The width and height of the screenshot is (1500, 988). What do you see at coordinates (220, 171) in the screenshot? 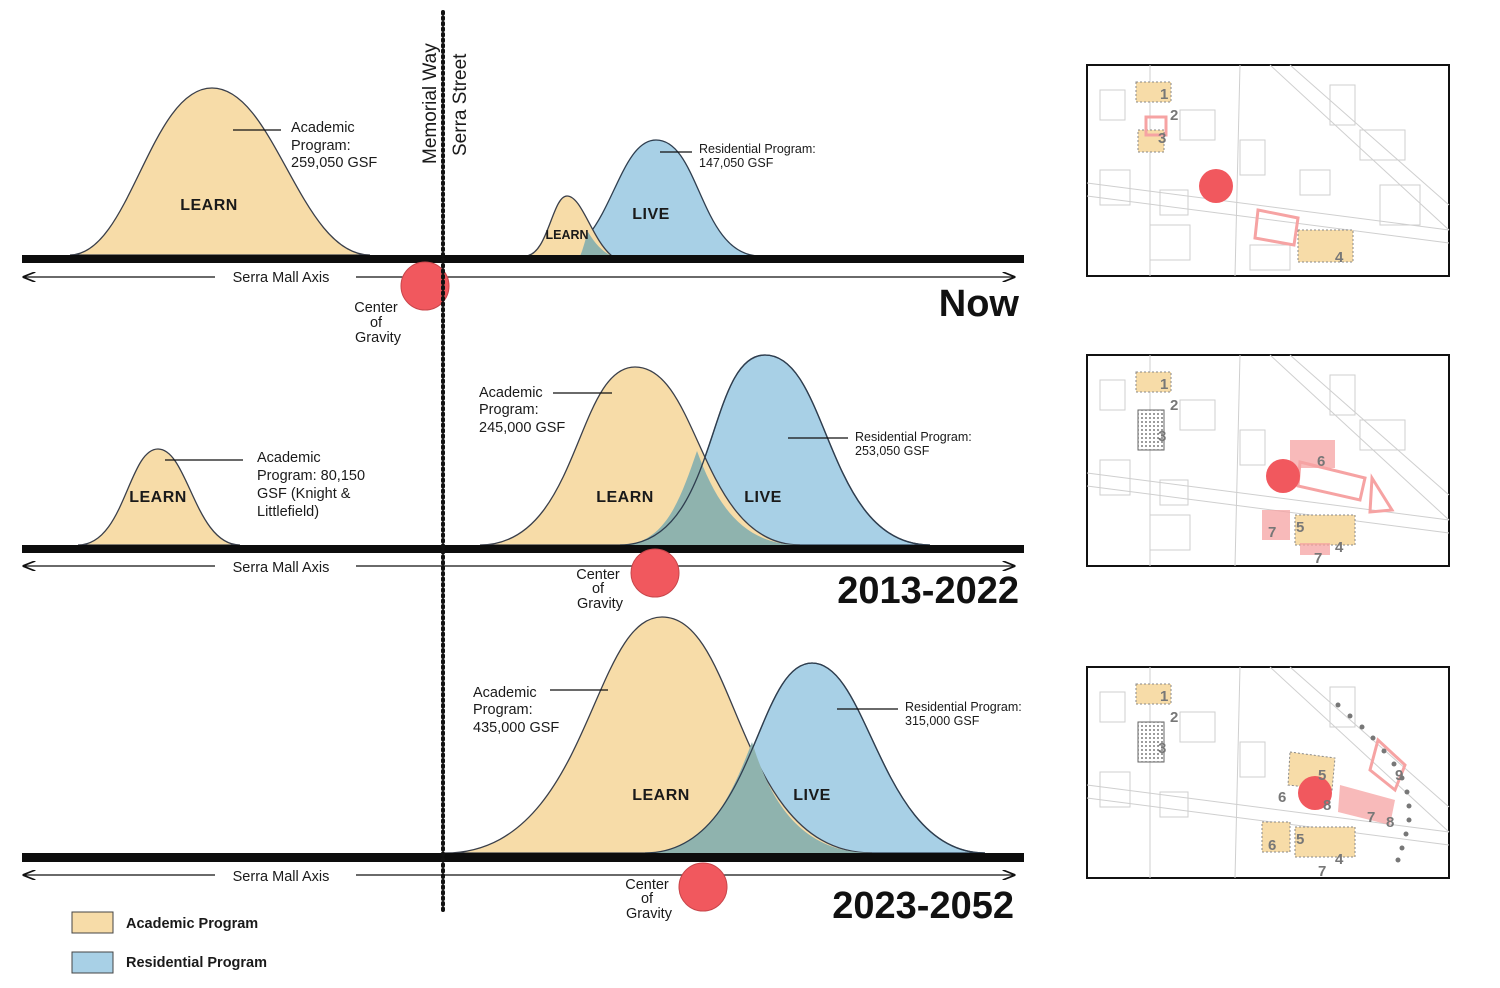
I see `learn-curve-large` at bounding box center [220, 171].